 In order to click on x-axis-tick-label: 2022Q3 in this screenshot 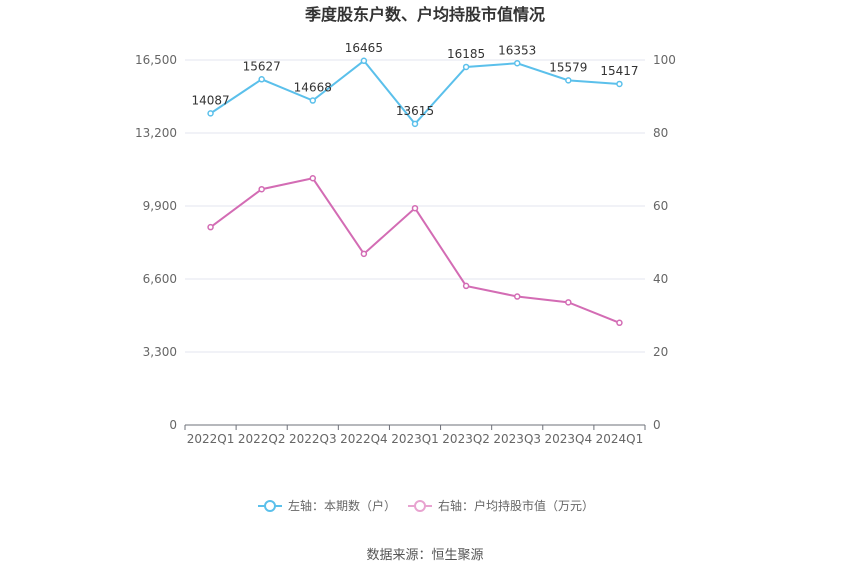, I will do `click(313, 439)`.